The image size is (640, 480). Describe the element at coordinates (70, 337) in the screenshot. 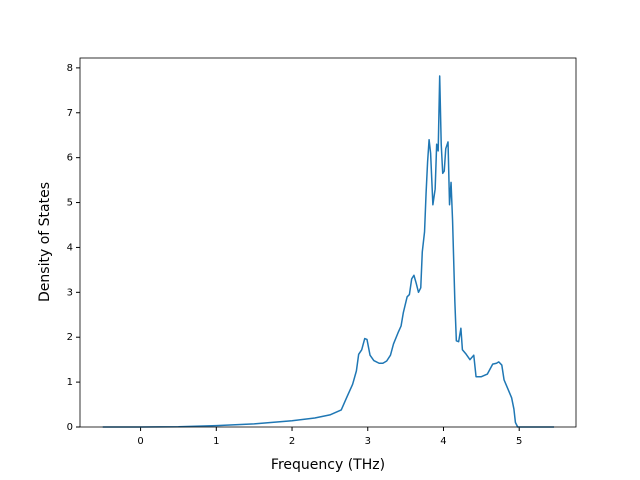

I see `y-tick-label: 2` at that location.